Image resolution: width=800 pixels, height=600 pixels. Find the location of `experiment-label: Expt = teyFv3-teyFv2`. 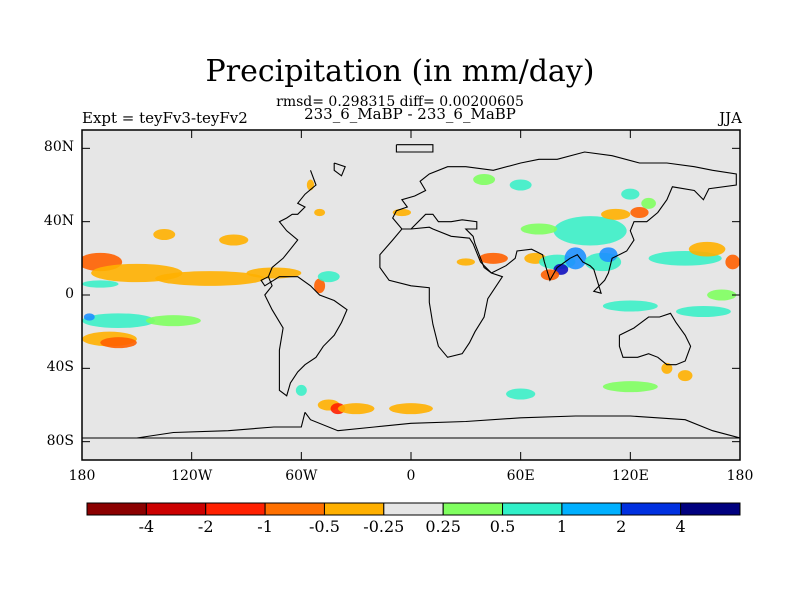

experiment-label: Expt = teyFv3-teyFv2 is located at coordinates (165, 118).